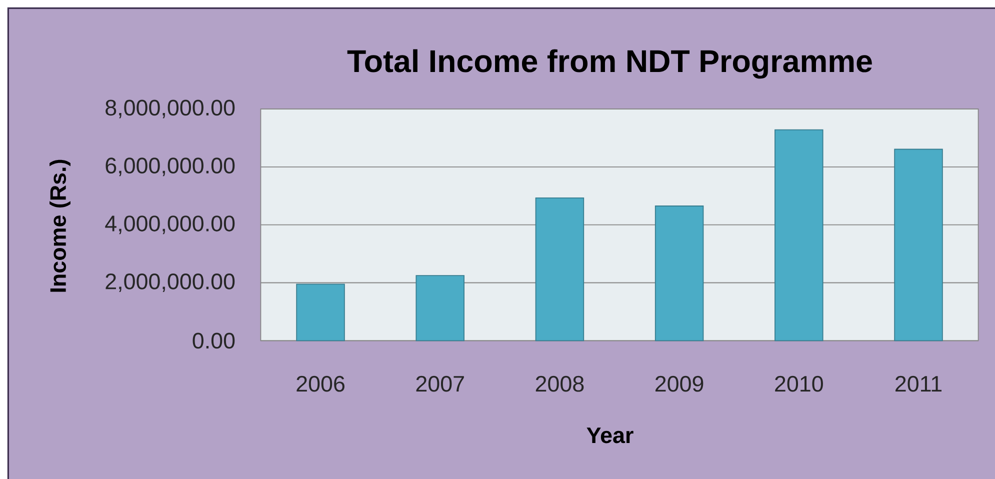 The height and width of the screenshot is (479, 995). Describe the element at coordinates (170, 167) in the screenshot. I see `y-tick-label: 6,000,000.00` at that location.